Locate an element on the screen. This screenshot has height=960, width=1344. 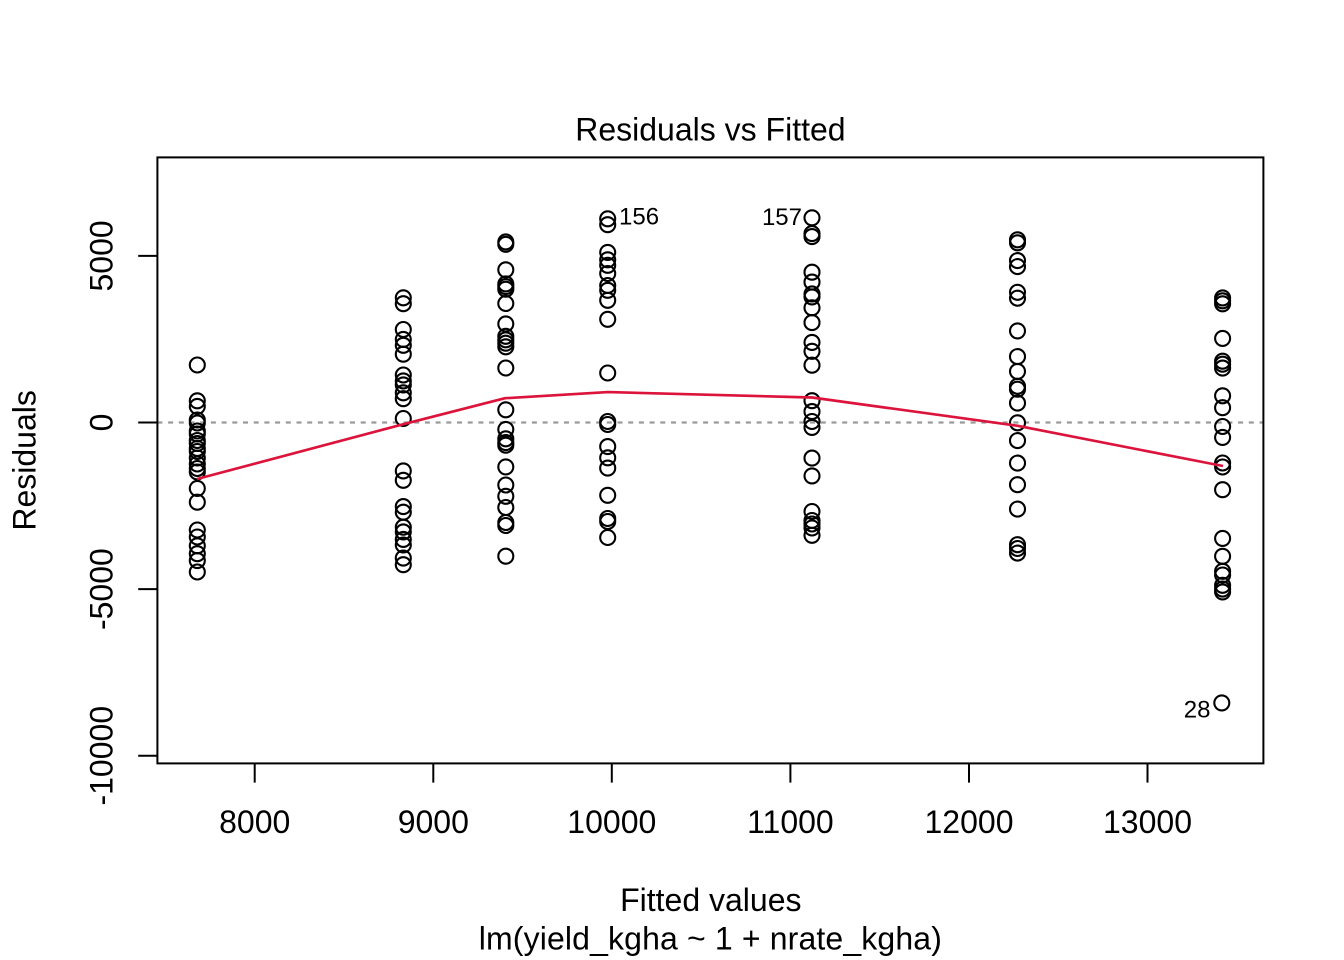
svg-text: Fitted values is located at coordinates (710, 900).